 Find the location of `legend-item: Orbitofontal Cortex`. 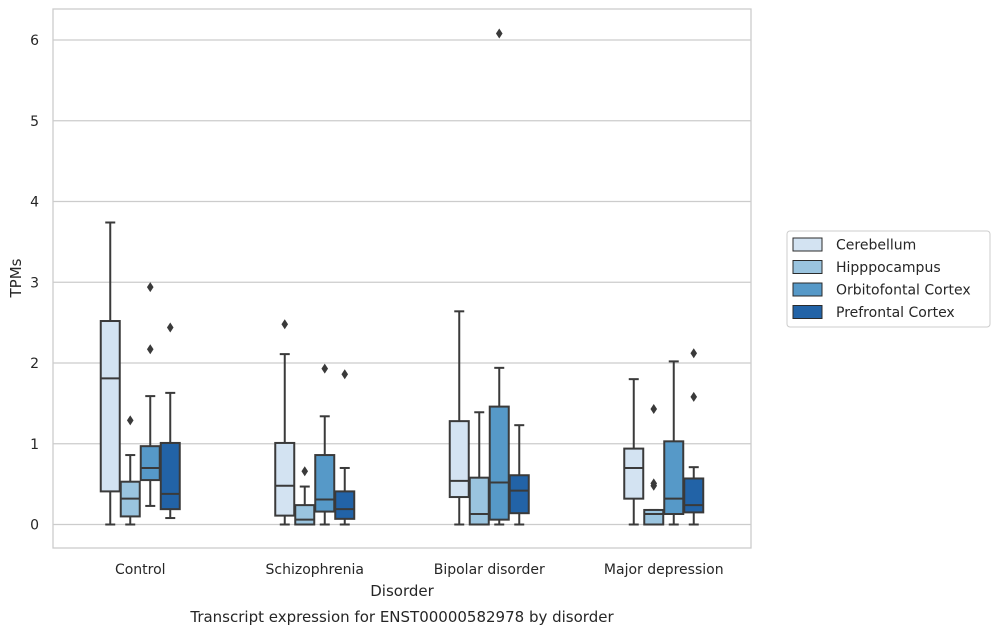

legend-item: Orbitofontal Cortex is located at coordinates (881, 290).